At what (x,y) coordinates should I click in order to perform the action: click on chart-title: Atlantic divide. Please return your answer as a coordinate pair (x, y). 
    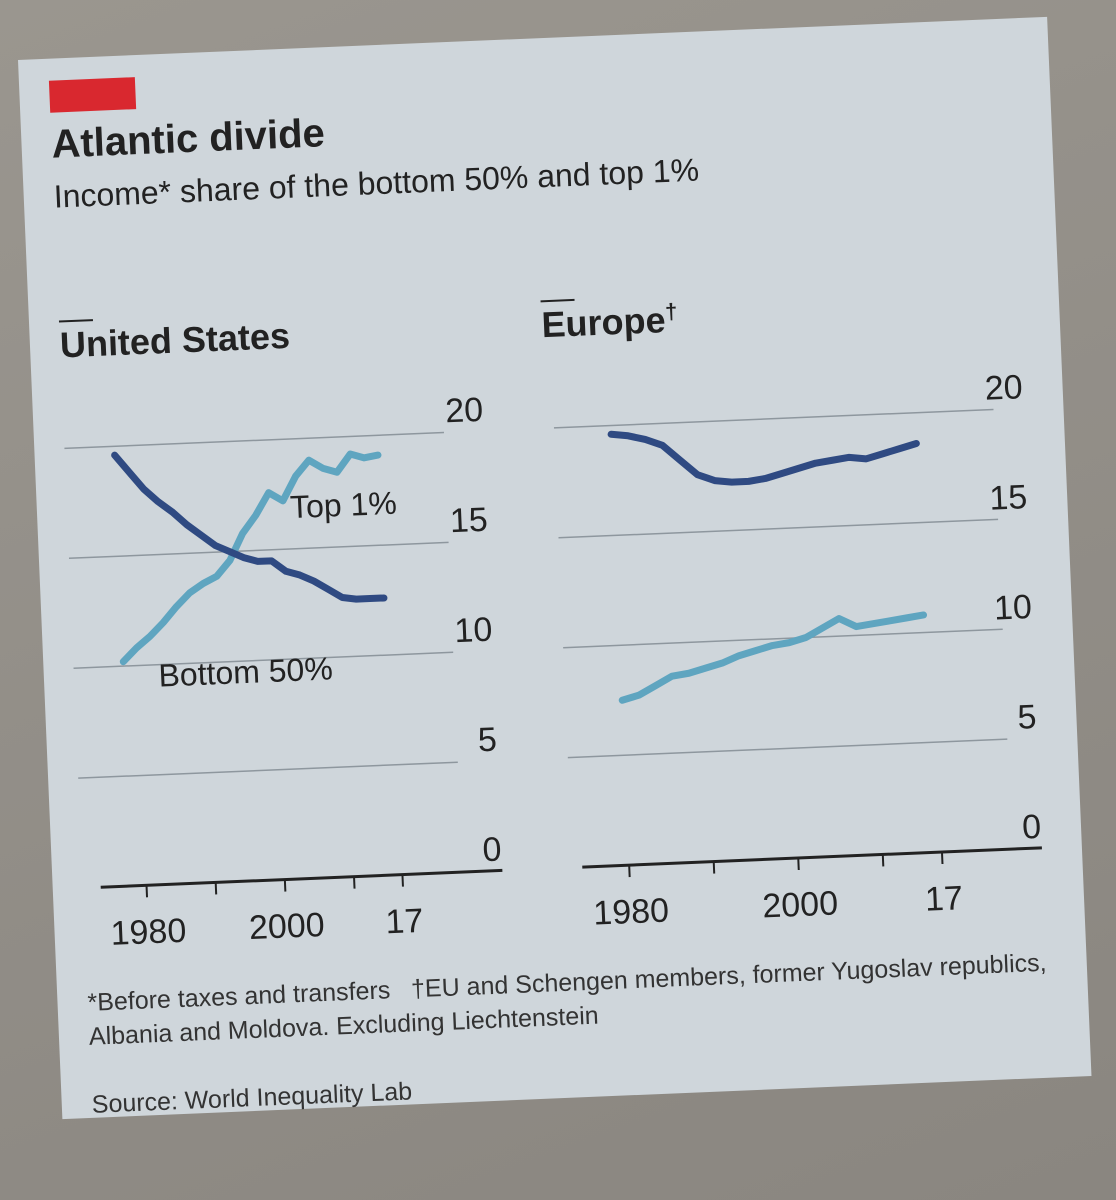
    Looking at the image, I should click on (188, 139).